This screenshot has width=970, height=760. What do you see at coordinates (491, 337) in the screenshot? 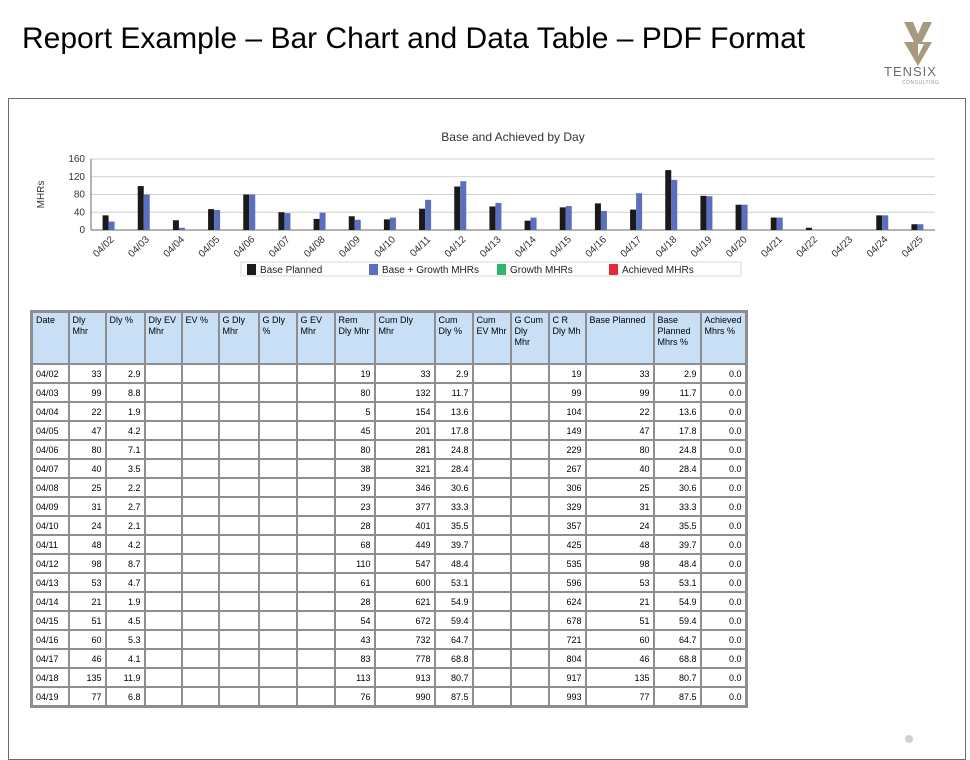
I see `column-header: Cum EV Mhr` at bounding box center [491, 337].